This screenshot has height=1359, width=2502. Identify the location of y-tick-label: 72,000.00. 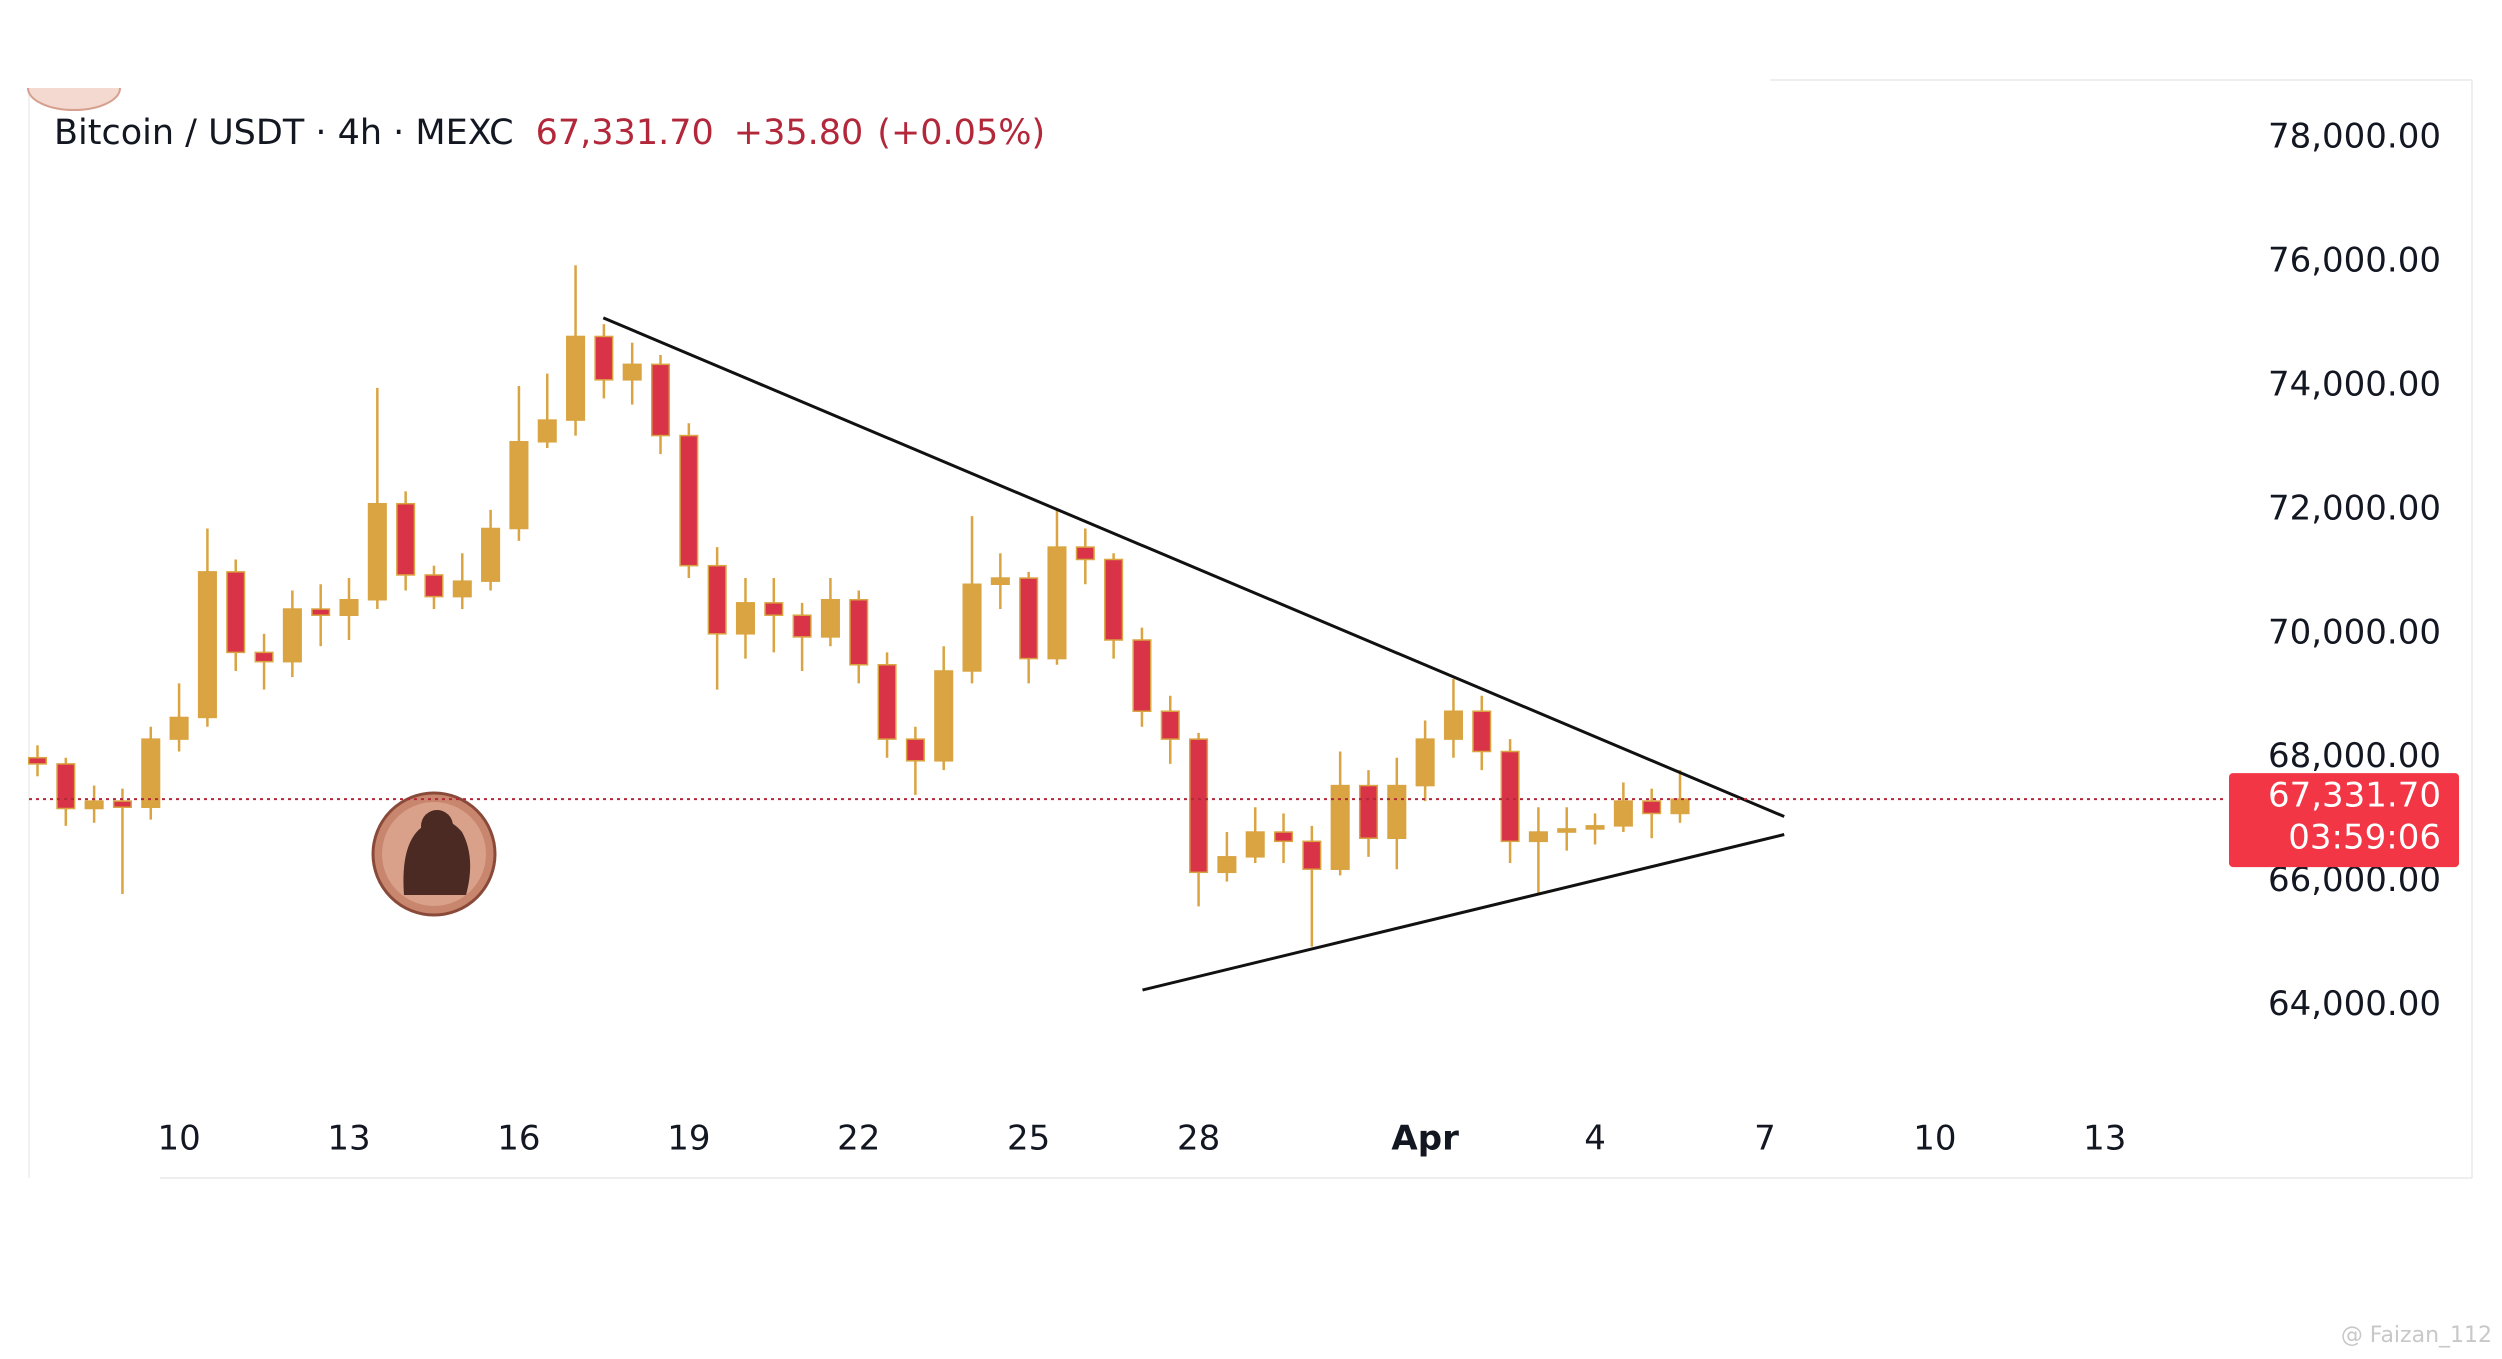
(2354, 508).